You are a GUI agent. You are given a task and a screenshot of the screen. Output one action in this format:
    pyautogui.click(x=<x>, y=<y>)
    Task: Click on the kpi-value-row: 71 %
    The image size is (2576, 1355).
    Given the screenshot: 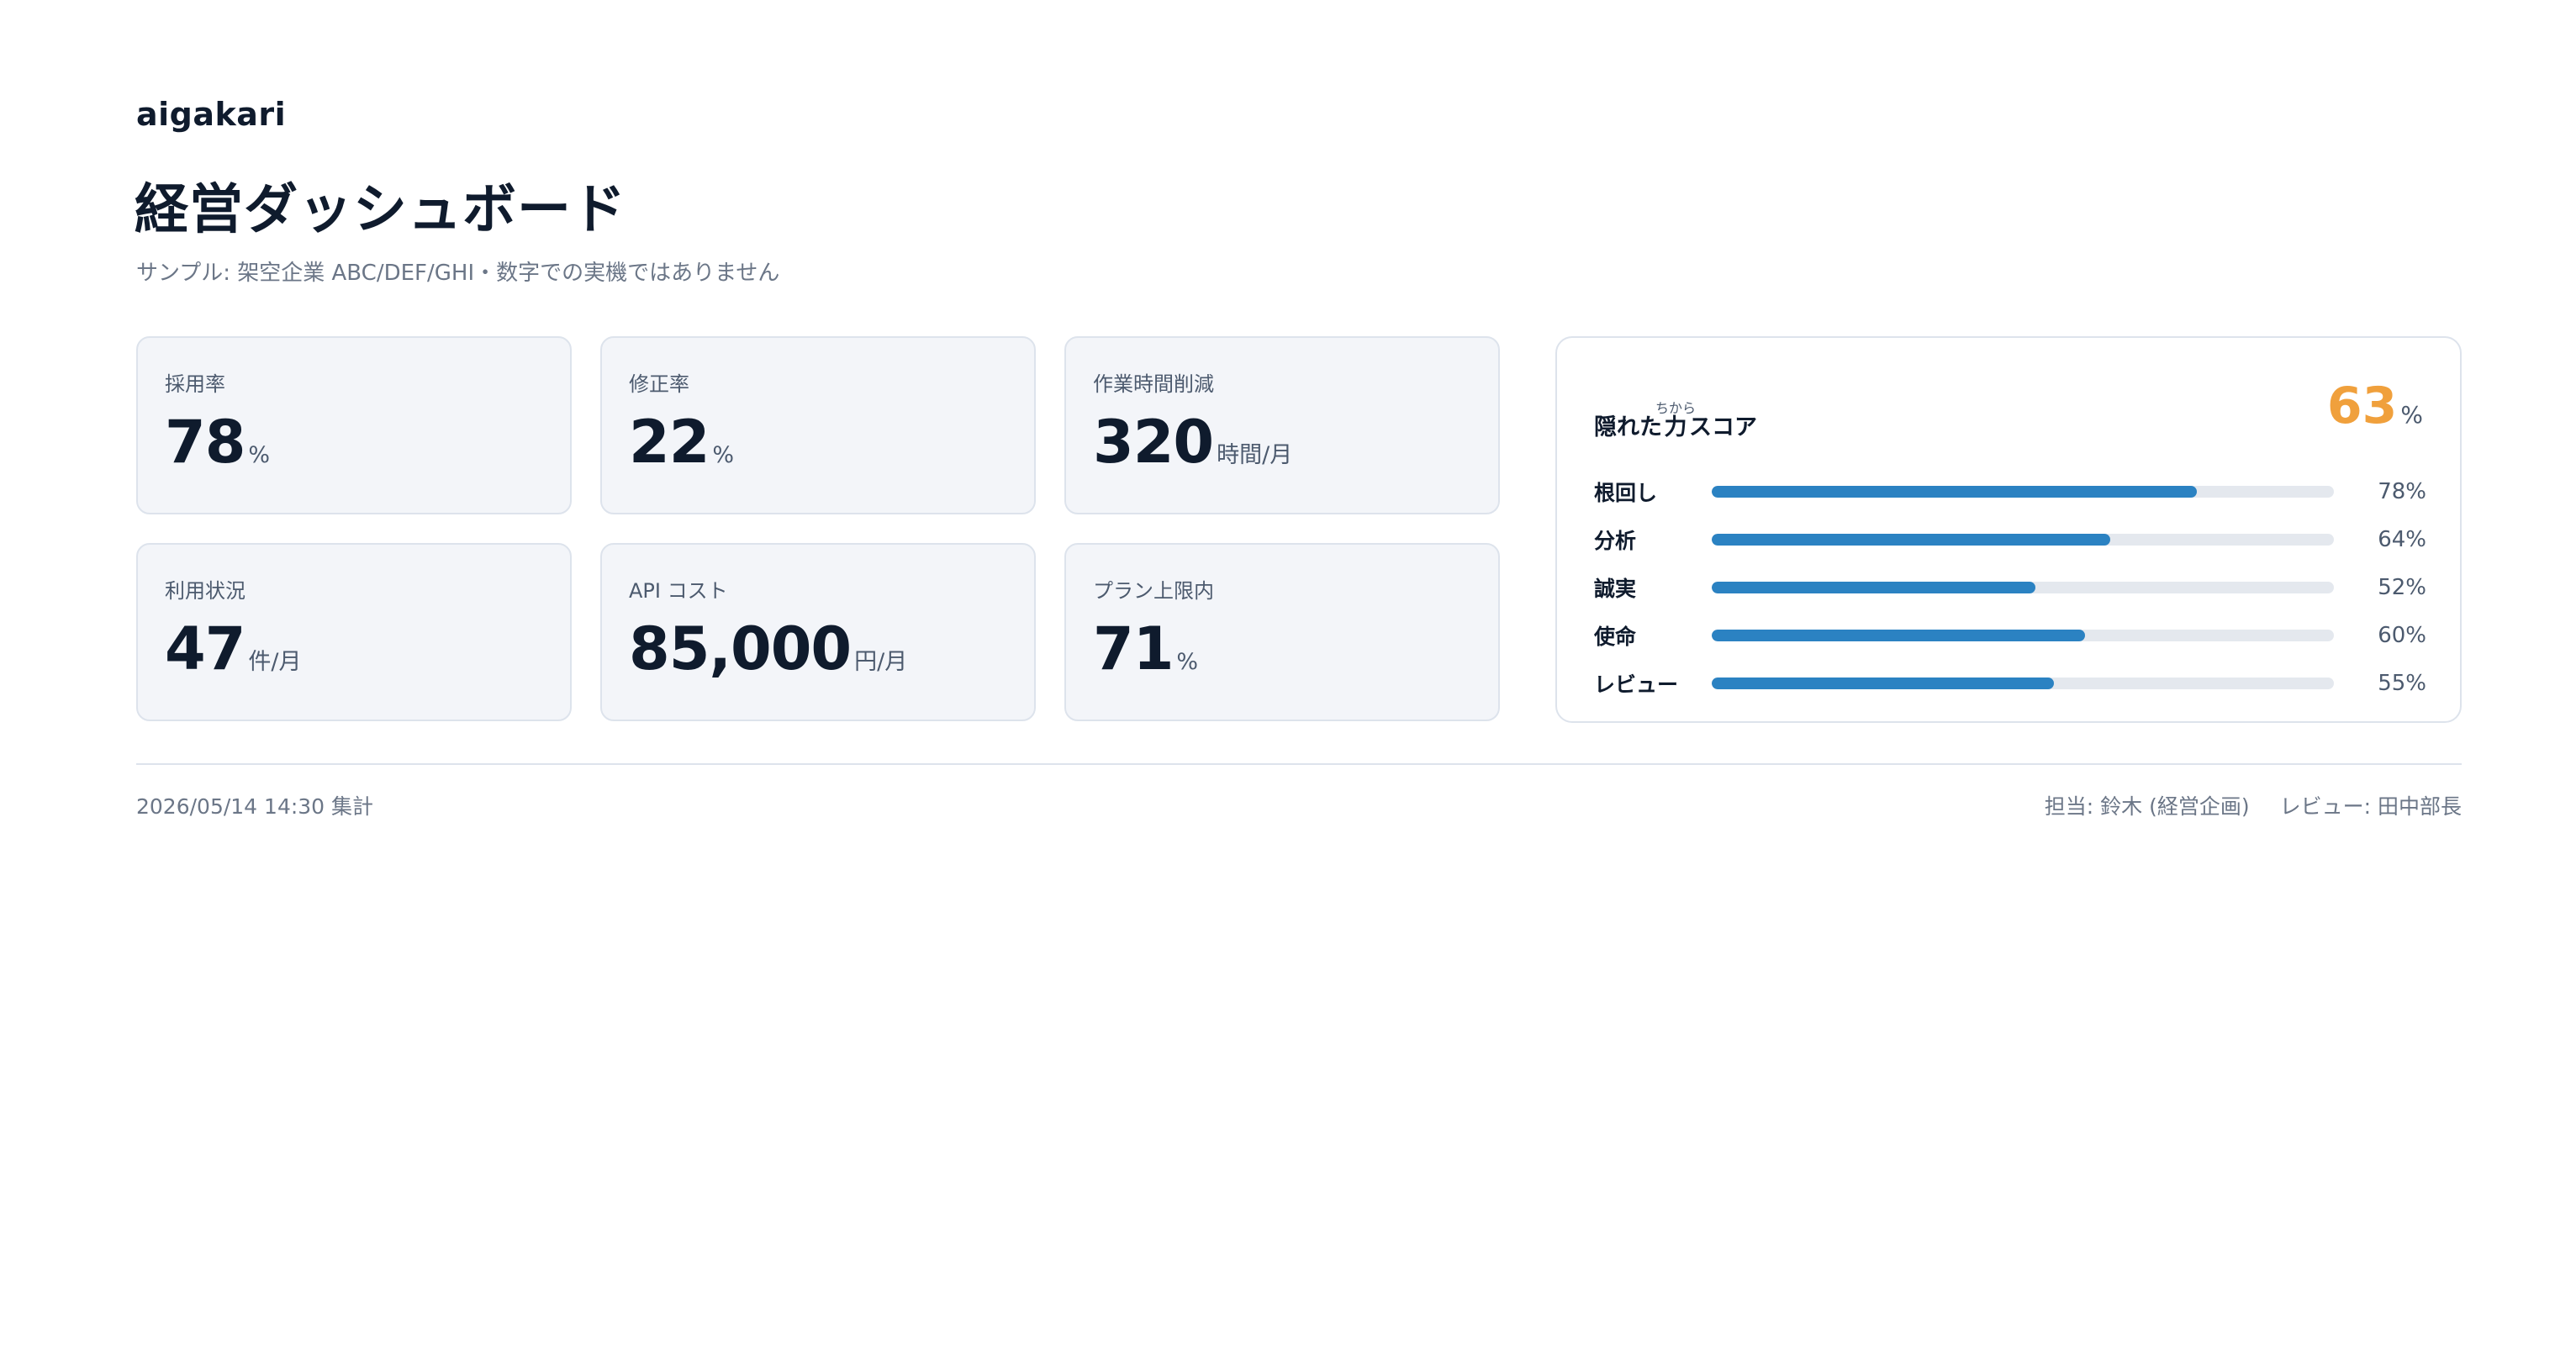 What is the action you would take?
    pyautogui.click(x=1282, y=649)
    